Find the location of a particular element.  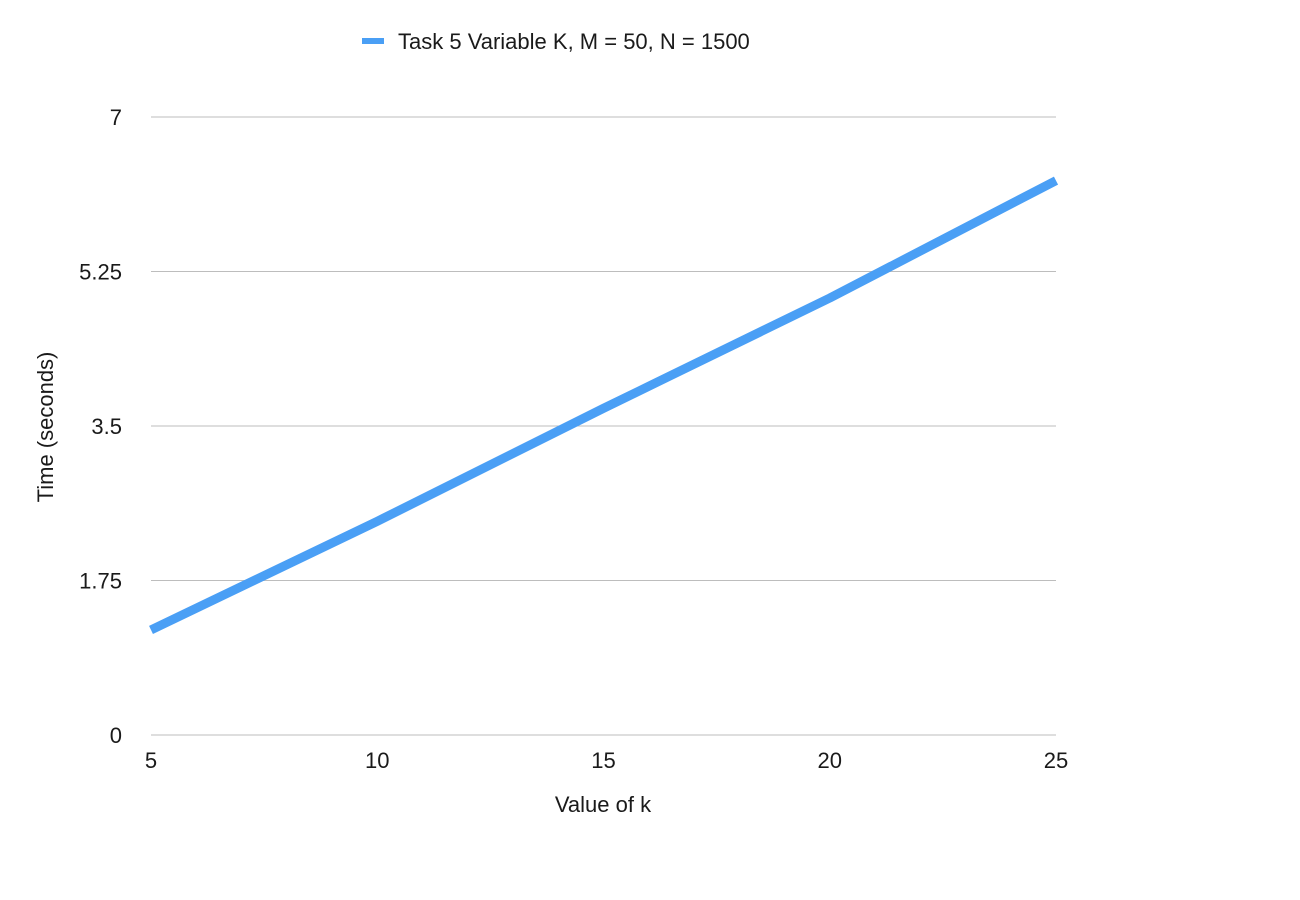

y-axis-ticks: 0 1.75 3.5 5.25 7 is located at coordinates (100, 426).